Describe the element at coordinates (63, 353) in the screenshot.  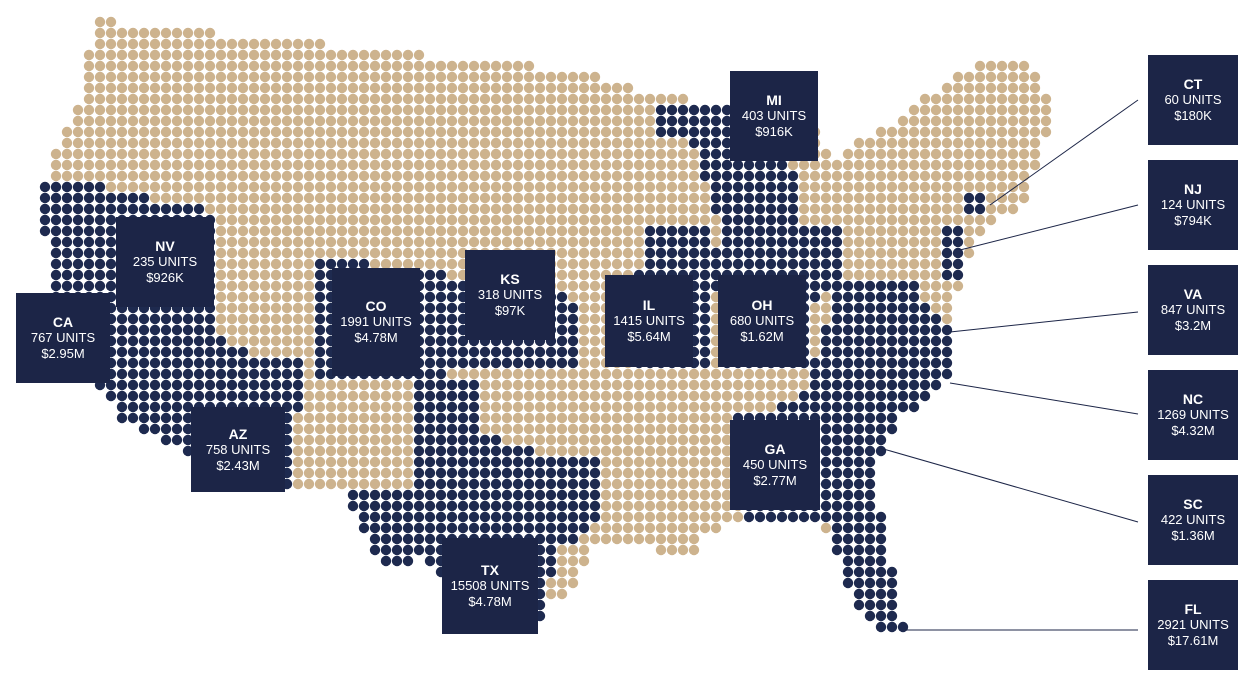
I see `state-value: $2.95M` at that location.